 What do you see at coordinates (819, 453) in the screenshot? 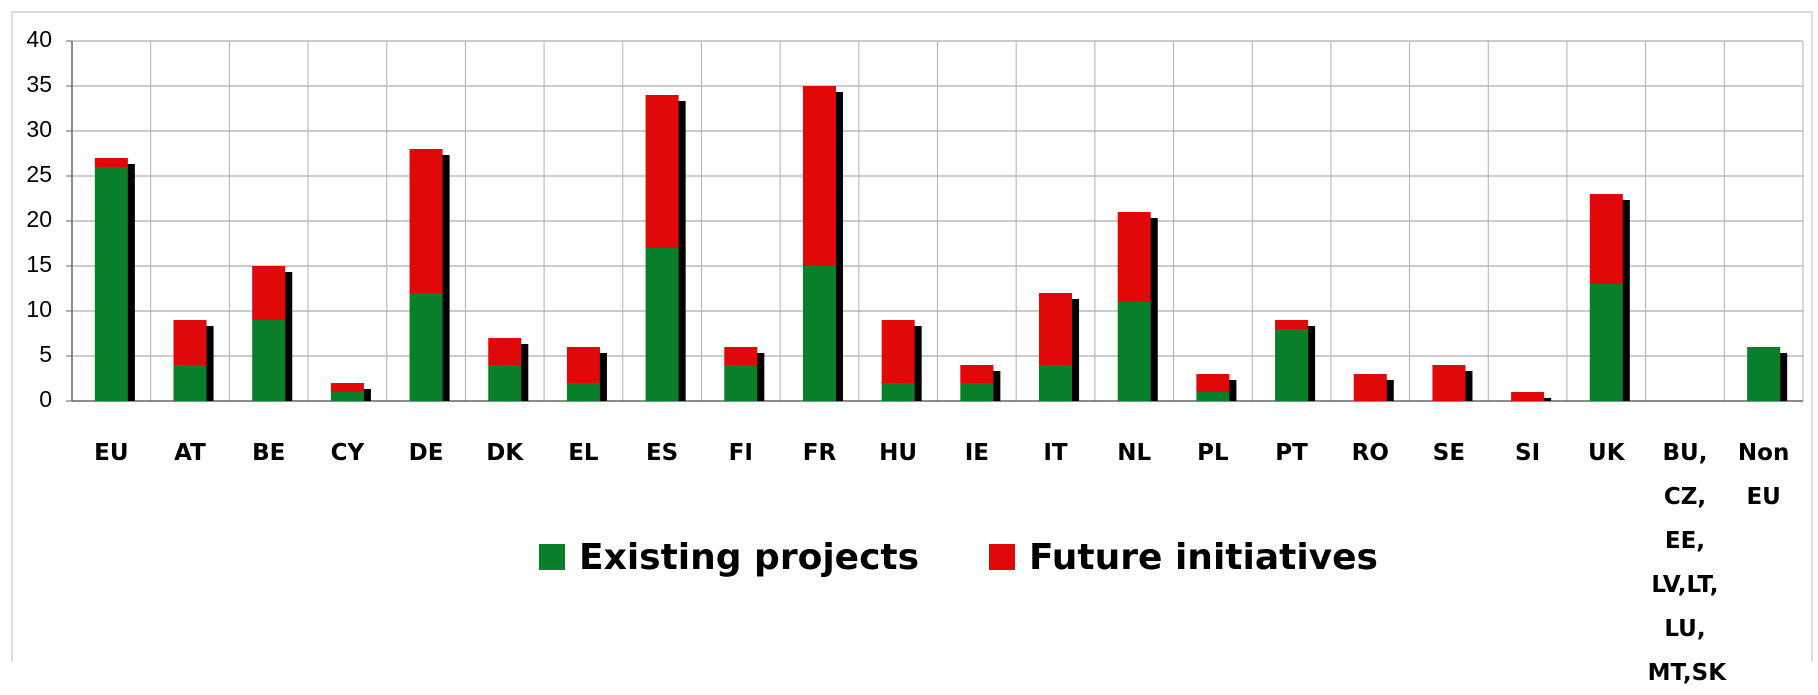
I see `x-tick-label: FR` at bounding box center [819, 453].